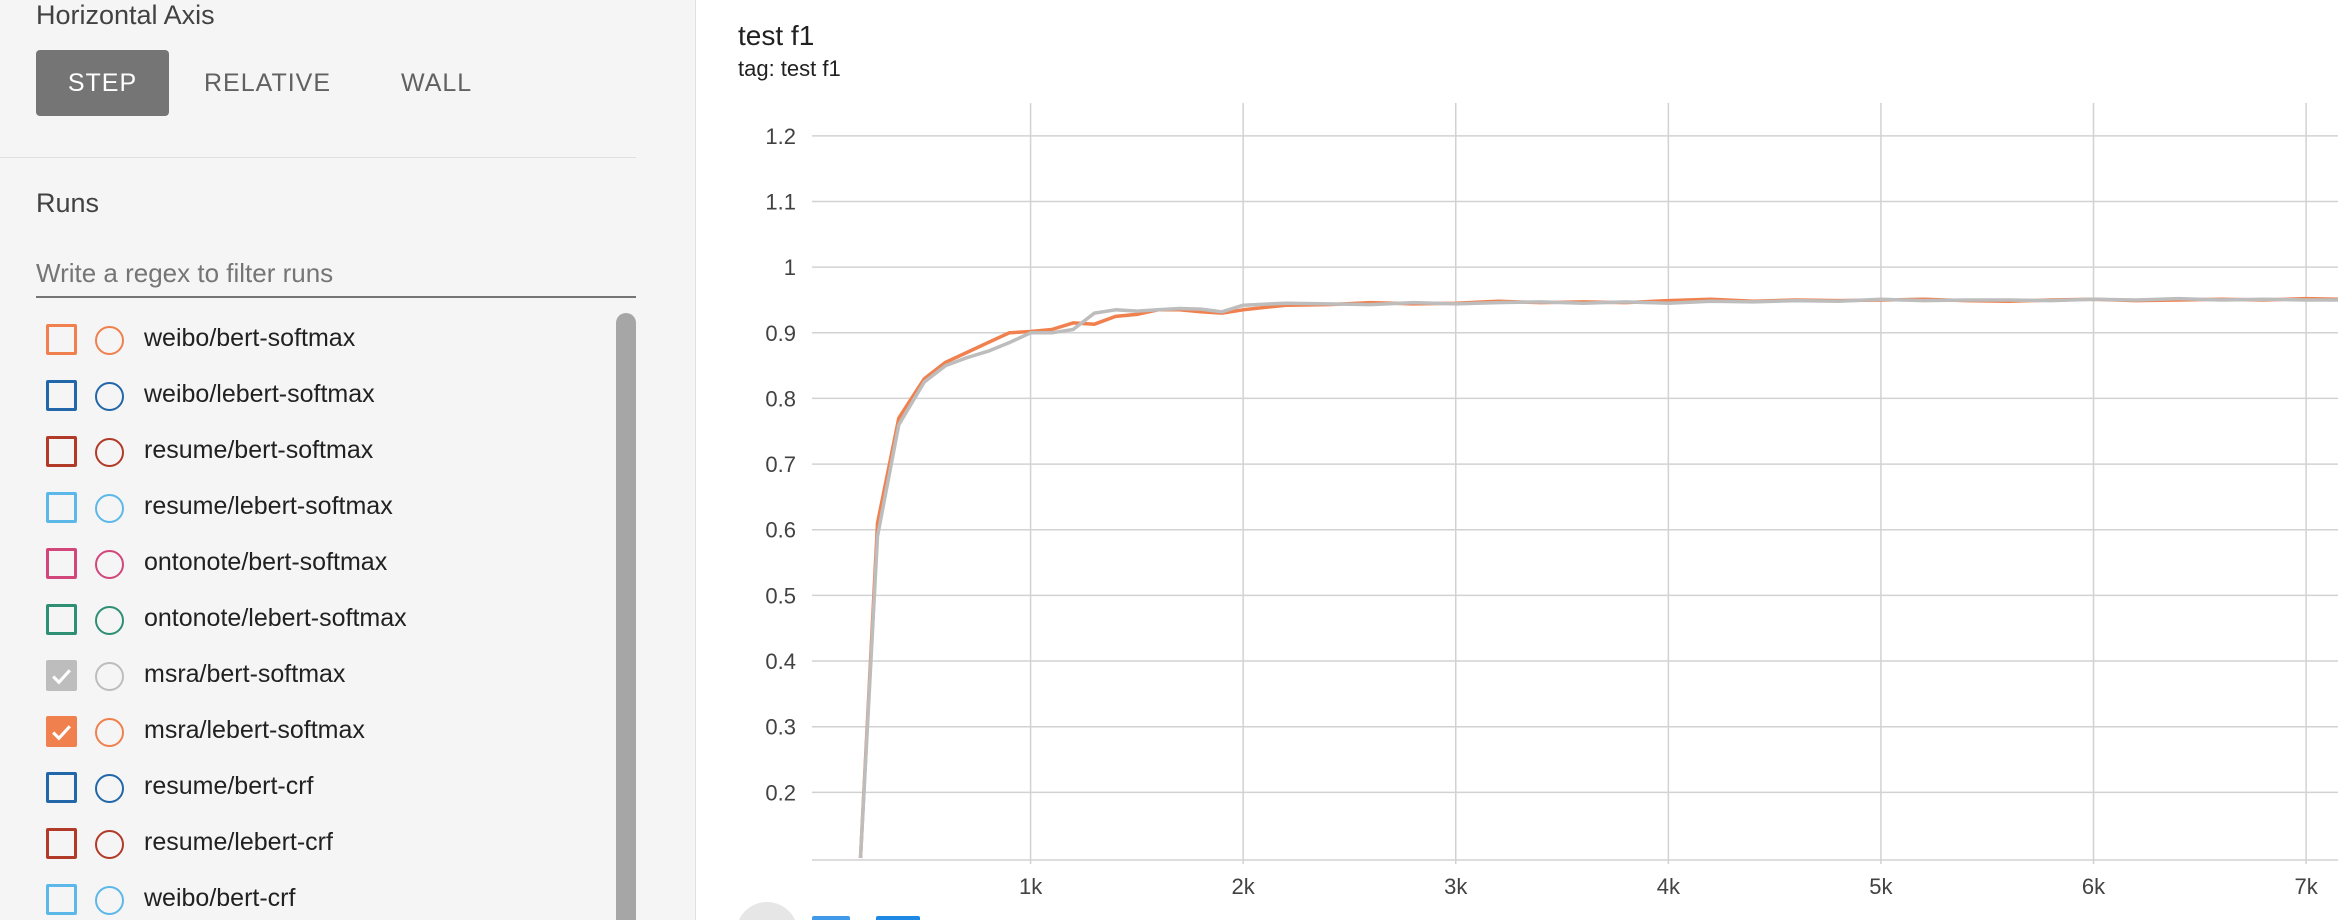  I want to click on run-list-scrollbar, so click(626, 616).